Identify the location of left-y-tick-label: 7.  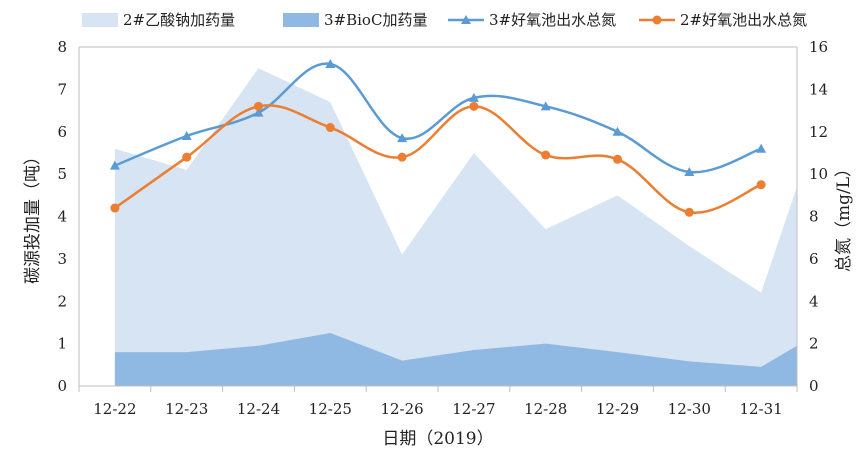
(62, 89).